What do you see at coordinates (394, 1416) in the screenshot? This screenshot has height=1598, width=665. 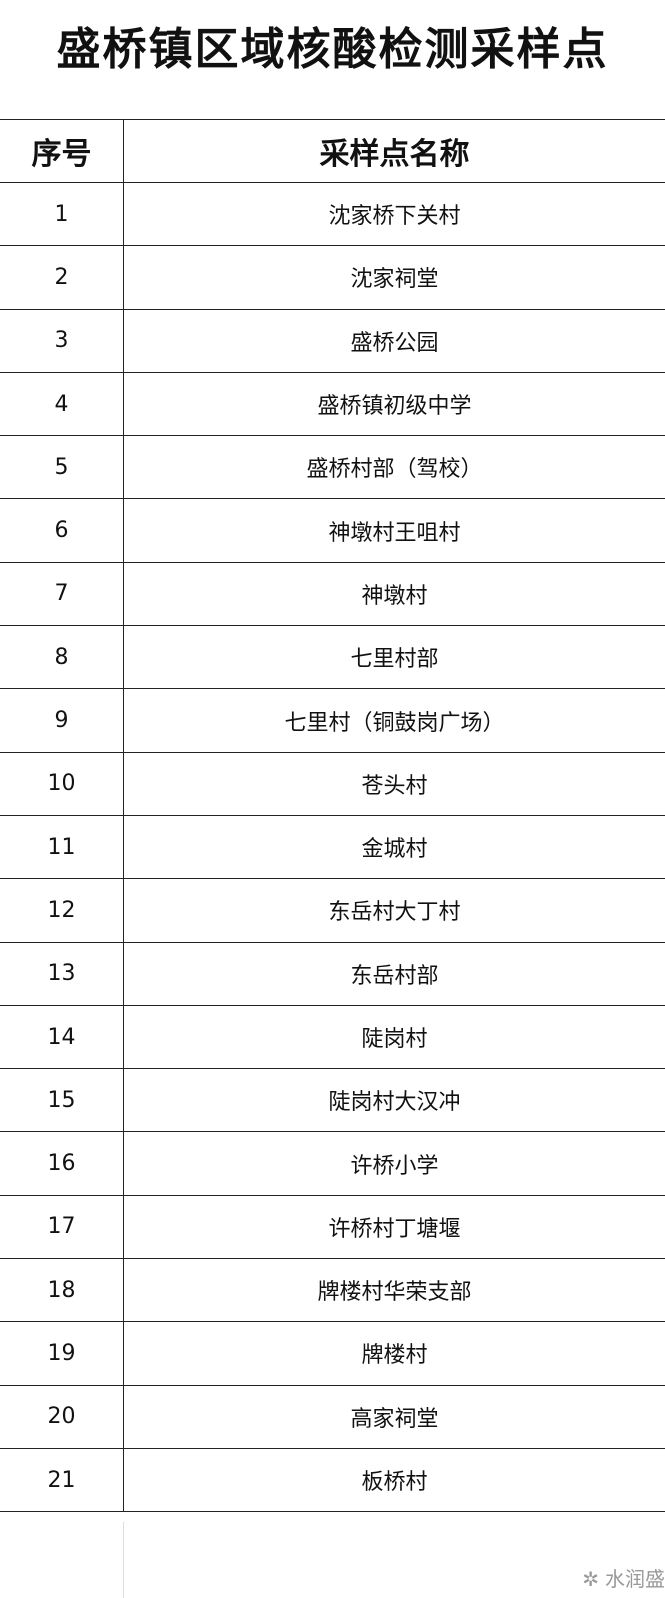 I see `site-name: 高家祠堂` at bounding box center [394, 1416].